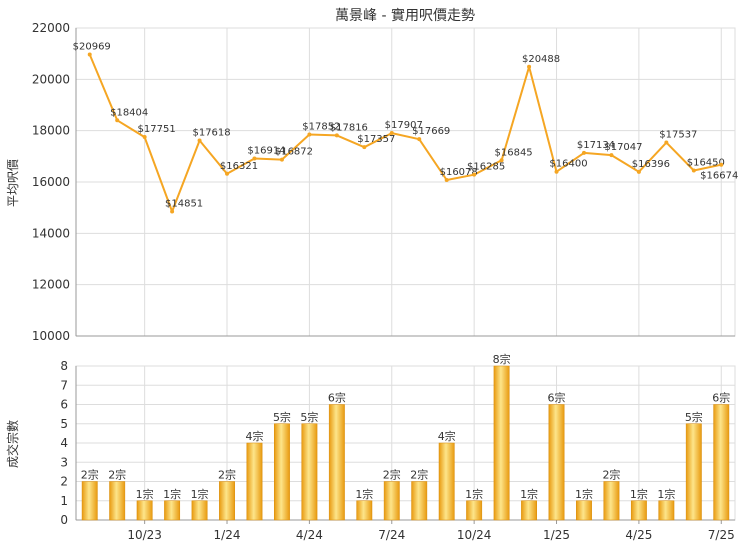 This screenshot has width=740, height=554. What do you see at coordinates (514, 152) in the screenshot?
I see `price-data-label: $16845` at bounding box center [514, 152].